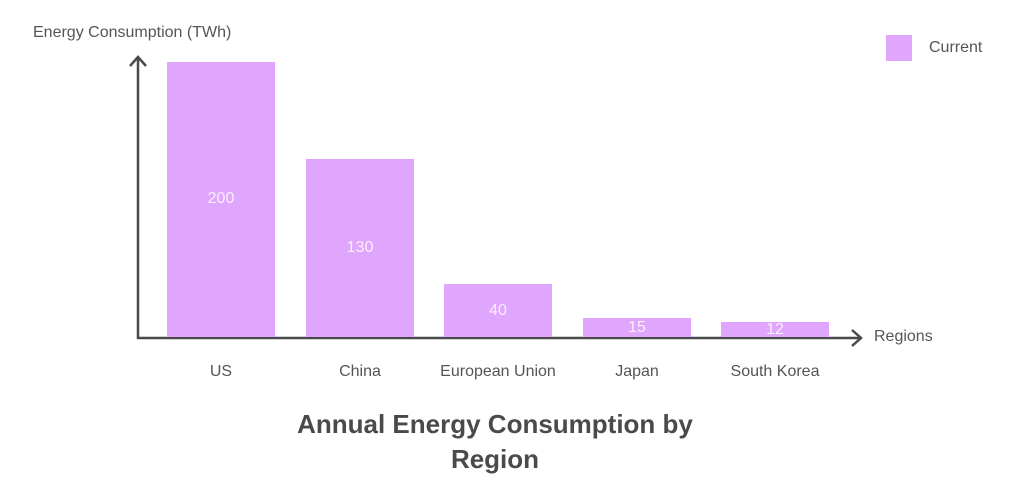 This screenshot has width=1024, height=486. I want to click on x-axis-label: Regions, so click(903, 336).